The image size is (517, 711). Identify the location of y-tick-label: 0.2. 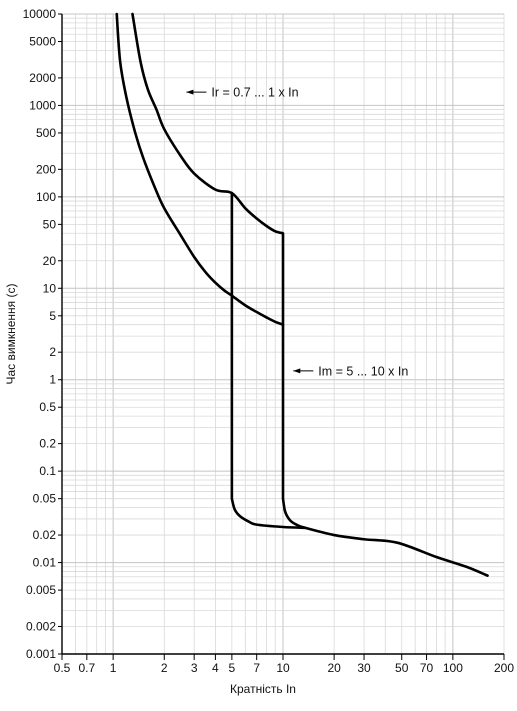
(47, 444).